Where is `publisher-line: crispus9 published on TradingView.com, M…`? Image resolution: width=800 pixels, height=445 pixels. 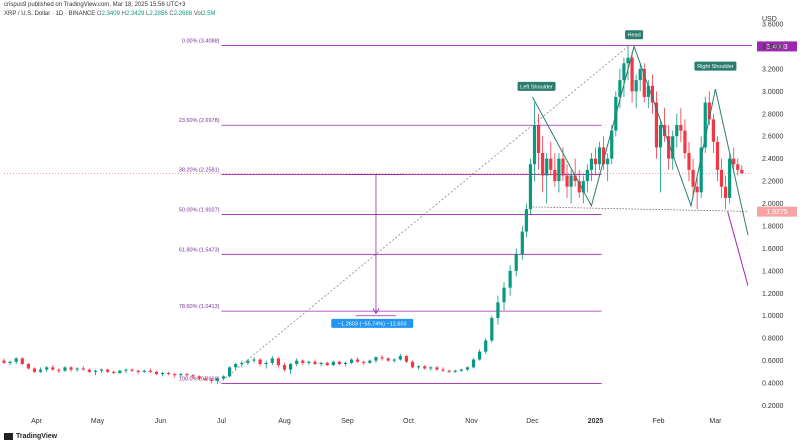
publisher-line: crispus9 published on TradingView.com, M… is located at coordinates (95, 5).